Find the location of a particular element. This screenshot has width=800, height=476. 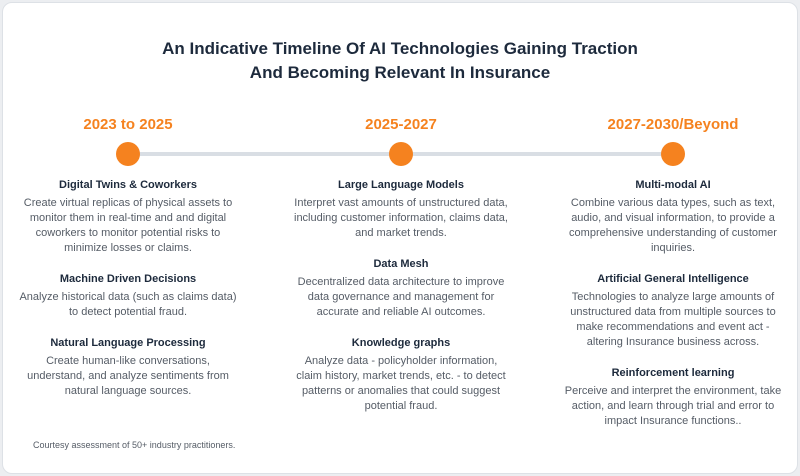

period-label: 2027-2030/Beyond is located at coordinates (673, 124).